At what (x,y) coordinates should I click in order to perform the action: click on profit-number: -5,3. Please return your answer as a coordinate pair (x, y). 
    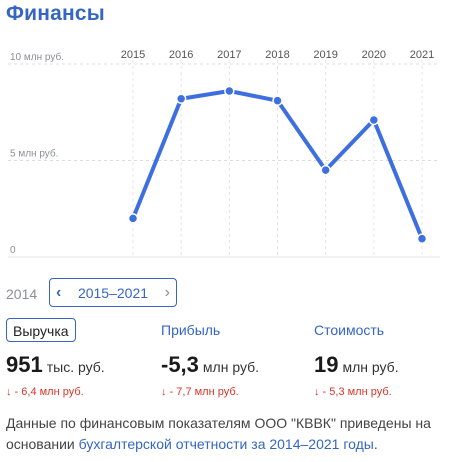
    Looking at the image, I should click on (180, 364).